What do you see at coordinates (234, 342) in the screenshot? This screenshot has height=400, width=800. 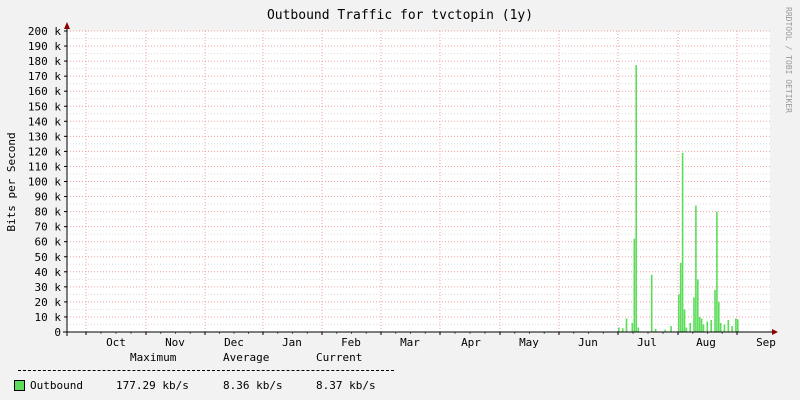 I see `x-tick-label: Dec` at bounding box center [234, 342].